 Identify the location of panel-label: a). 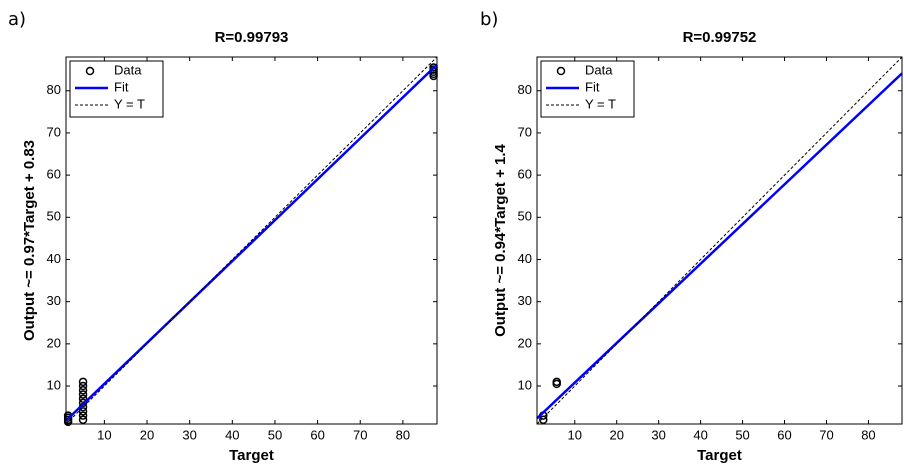
(17, 19).